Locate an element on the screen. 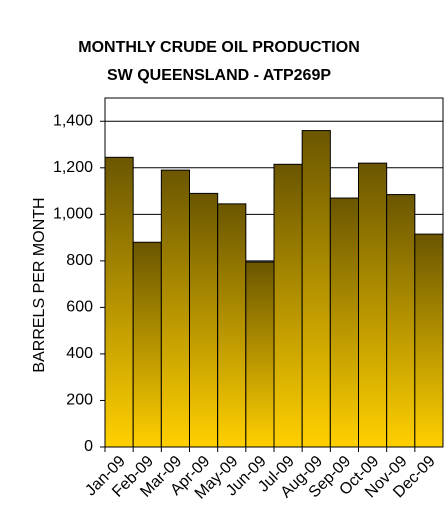  y-tick-label: 800 is located at coordinates (79, 260).